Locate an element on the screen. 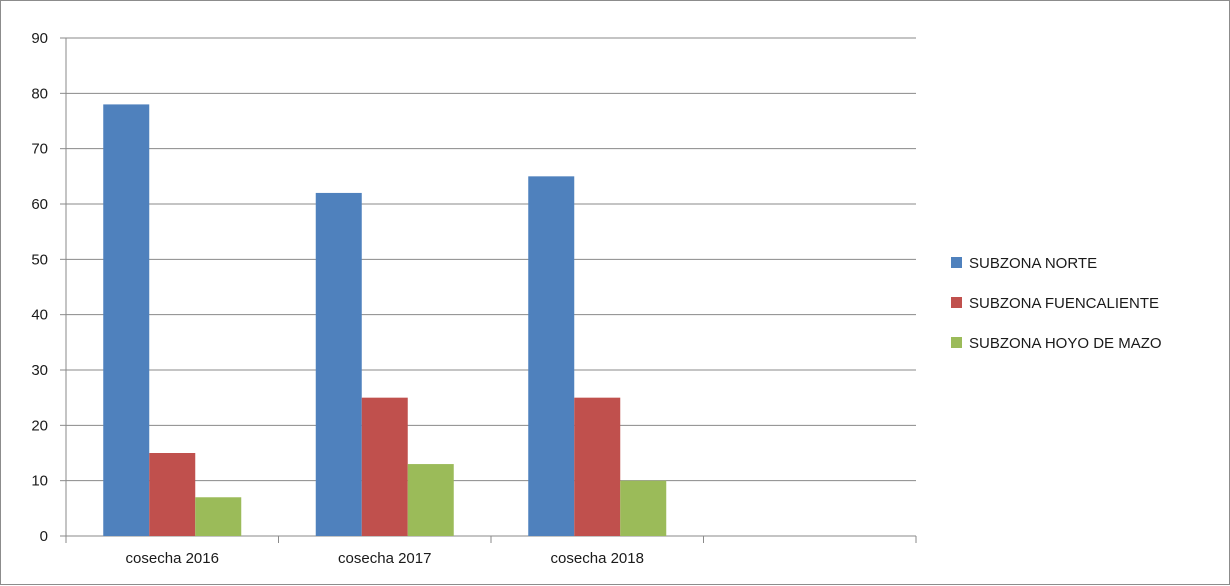  y-tick-label: 50 is located at coordinates (39, 259).